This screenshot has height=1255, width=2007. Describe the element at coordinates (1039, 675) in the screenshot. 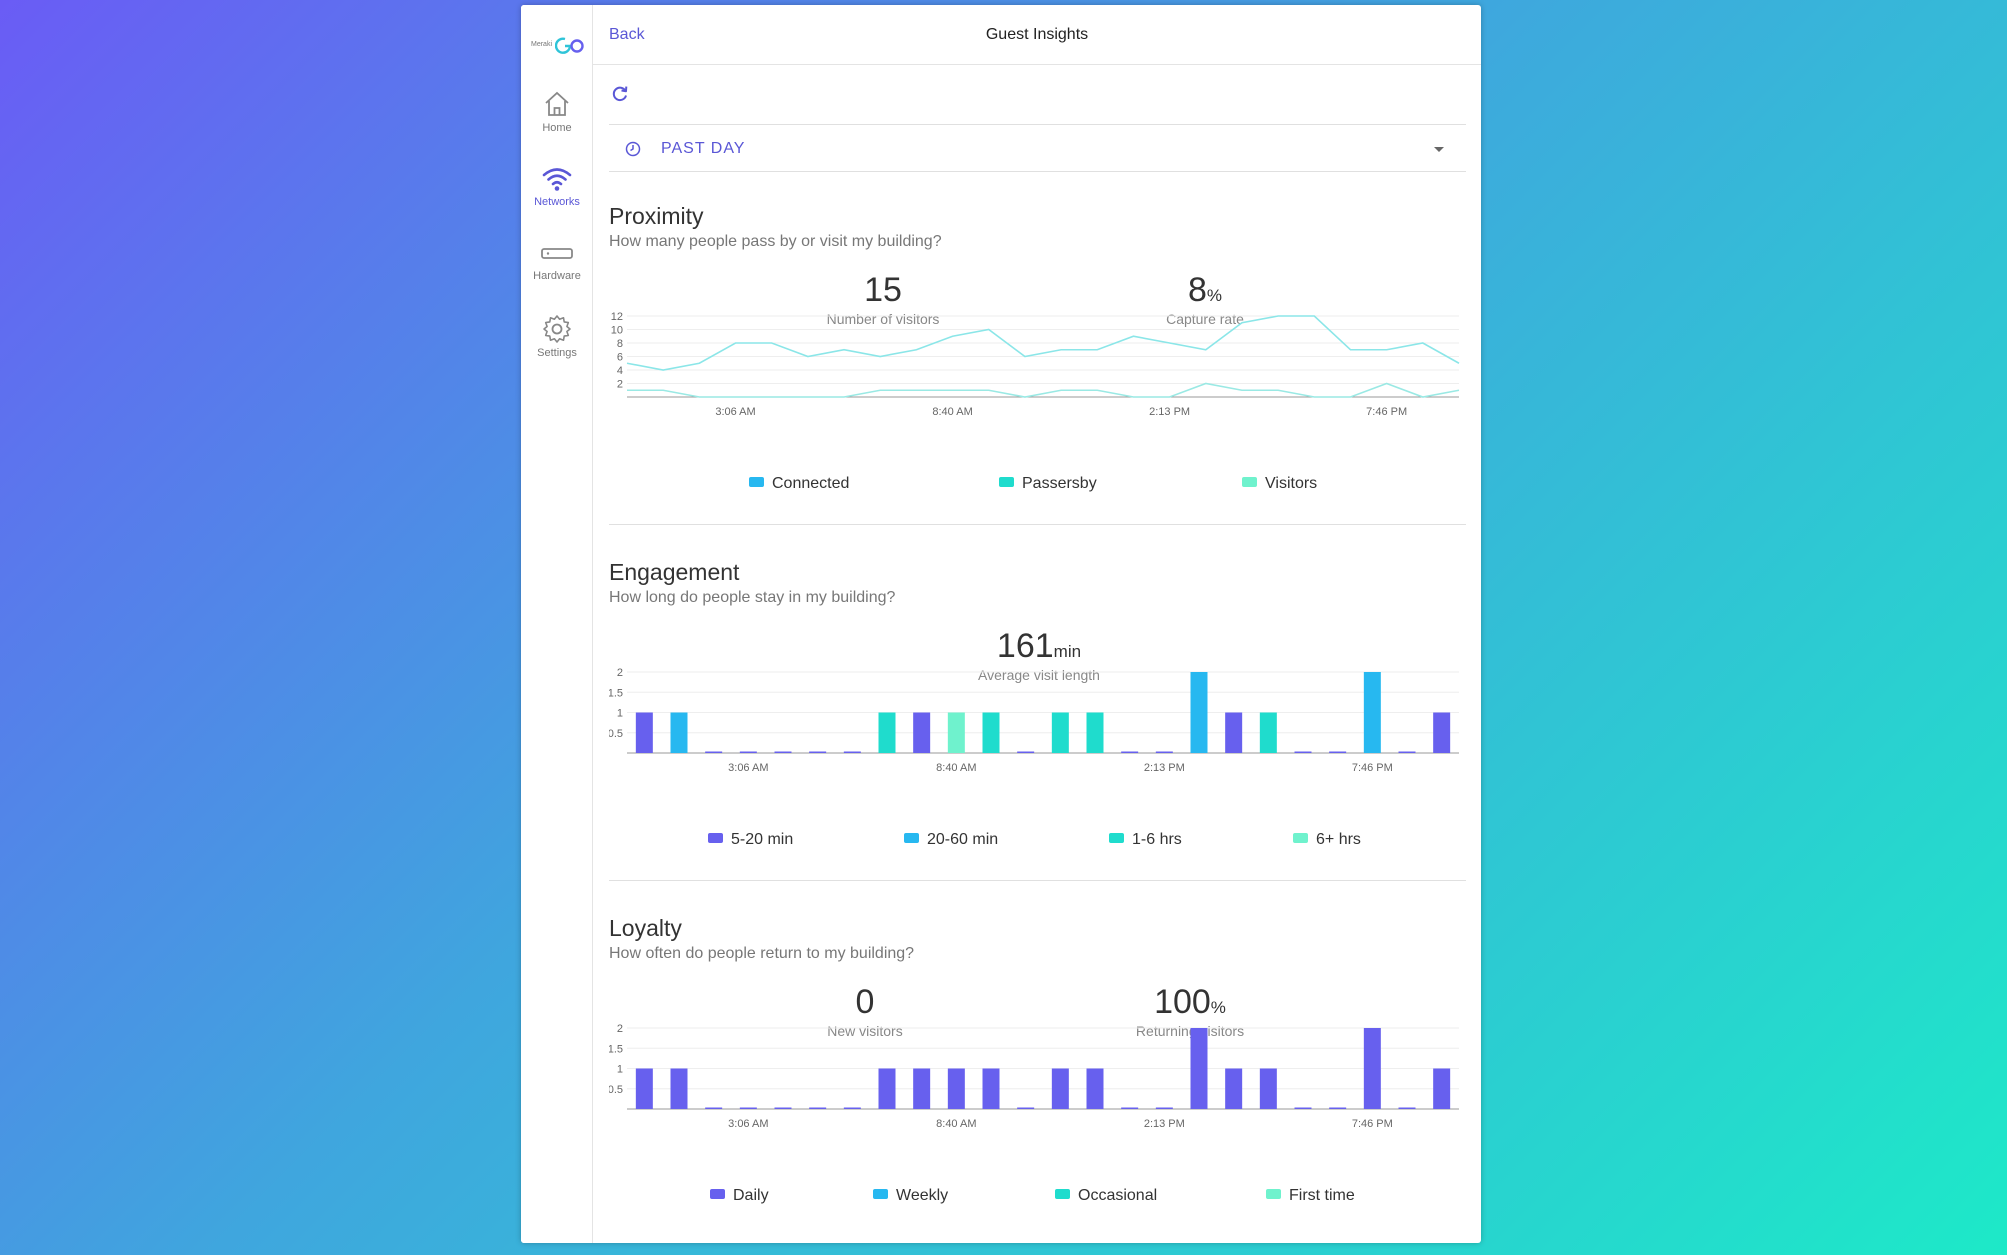

I see `stat-caption: Average visit length` at that location.